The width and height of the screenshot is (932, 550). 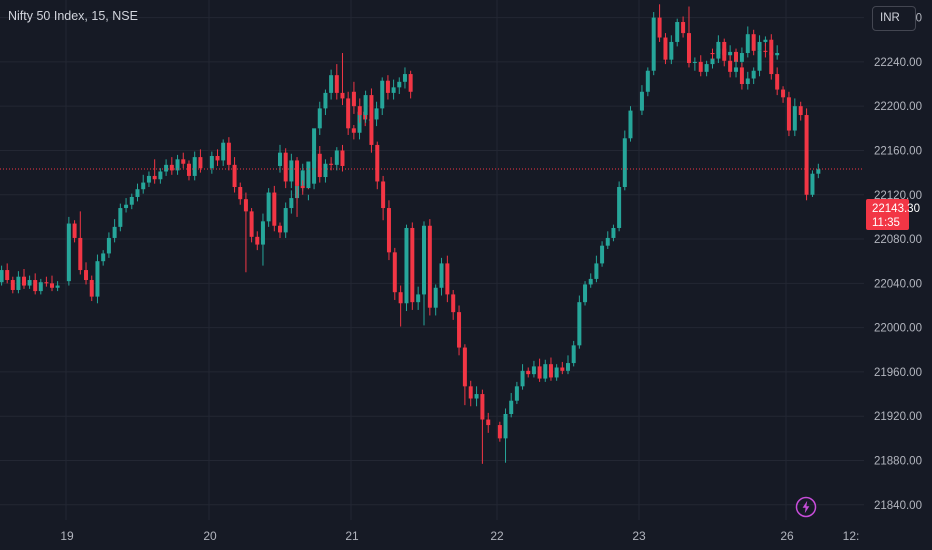 What do you see at coordinates (898, 63) in the screenshot?
I see `y-tick-label: 22240.00` at bounding box center [898, 63].